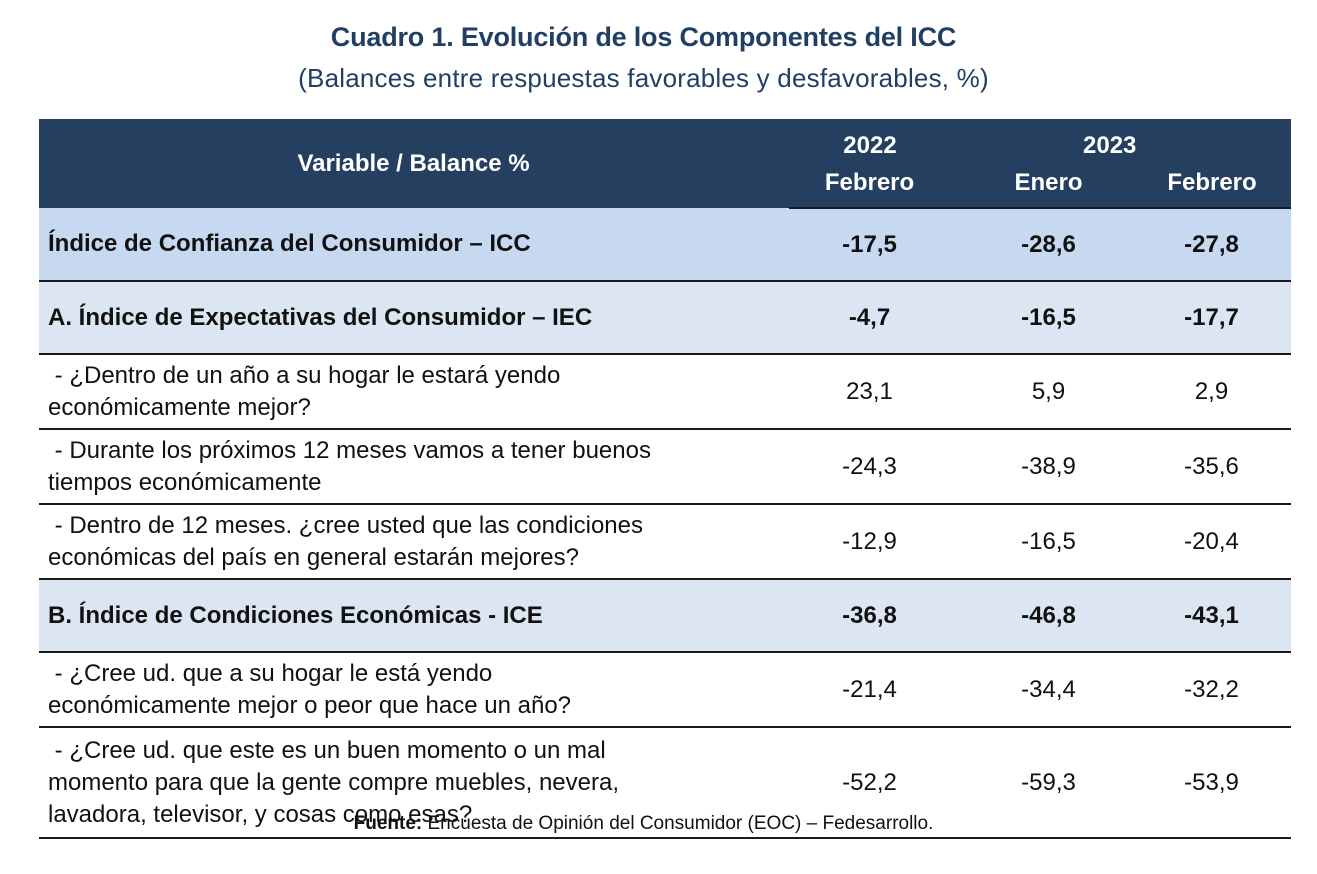 The height and width of the screenshot is (874, 1317). Describe the element at coordinates (1042, 616) in the screenshot. I see `value-jan-2023: -46,8` at that location.